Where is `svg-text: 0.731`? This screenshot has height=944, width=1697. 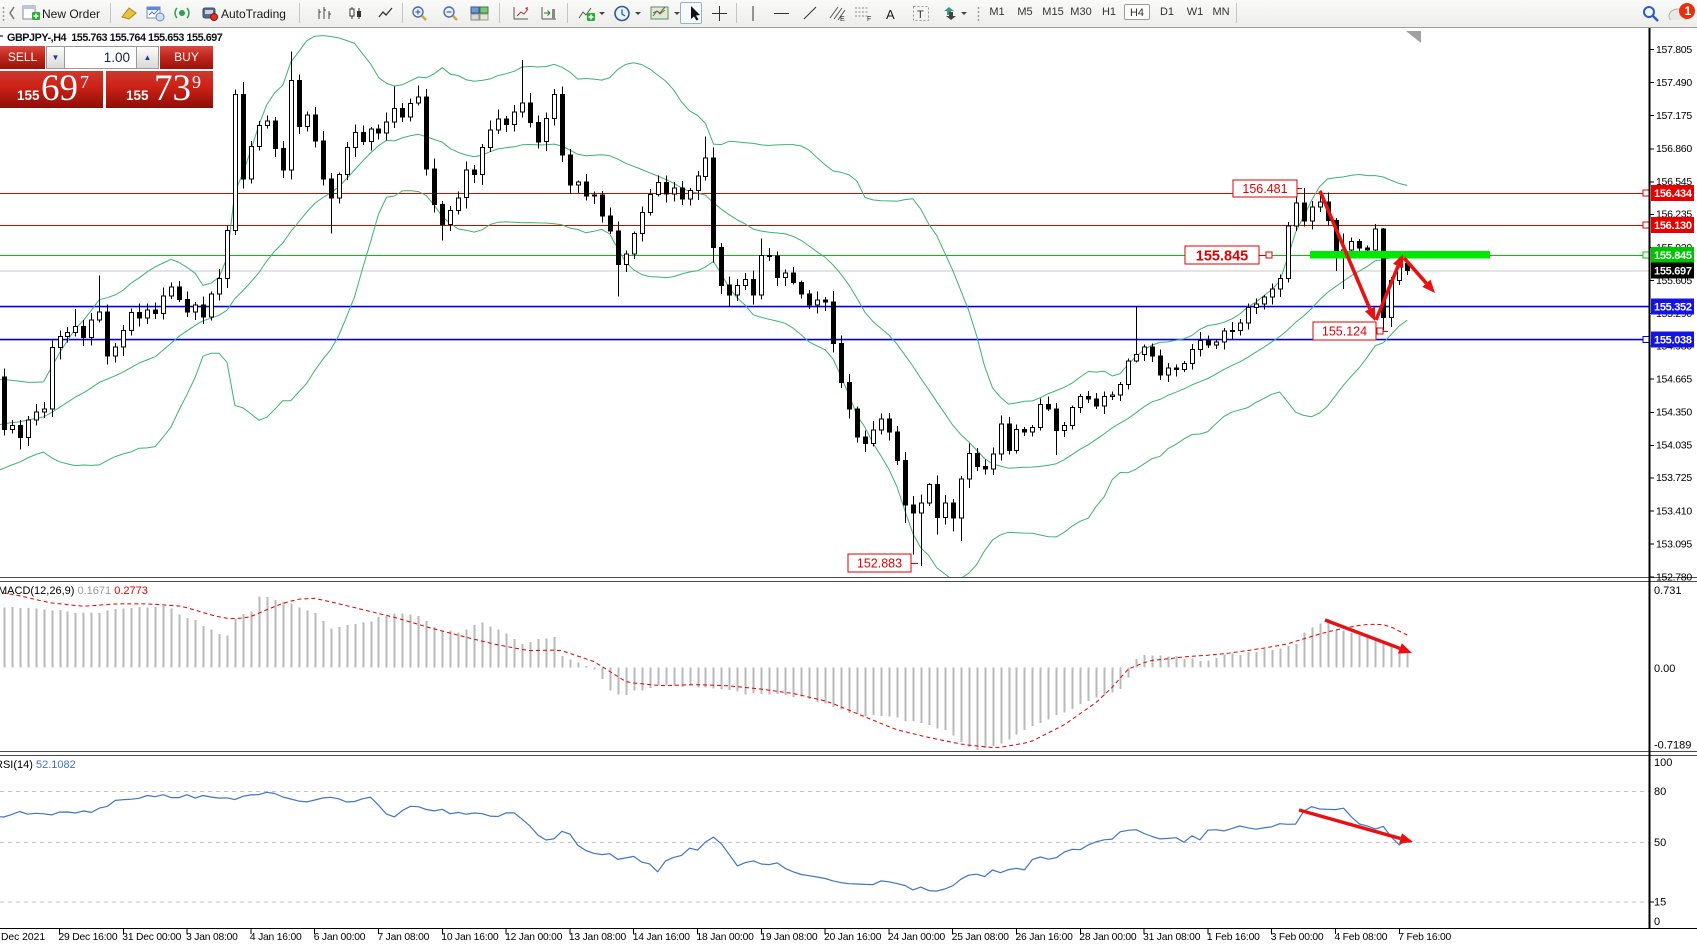 svg-text: 0.731 is located at coordinates (1668, 591).